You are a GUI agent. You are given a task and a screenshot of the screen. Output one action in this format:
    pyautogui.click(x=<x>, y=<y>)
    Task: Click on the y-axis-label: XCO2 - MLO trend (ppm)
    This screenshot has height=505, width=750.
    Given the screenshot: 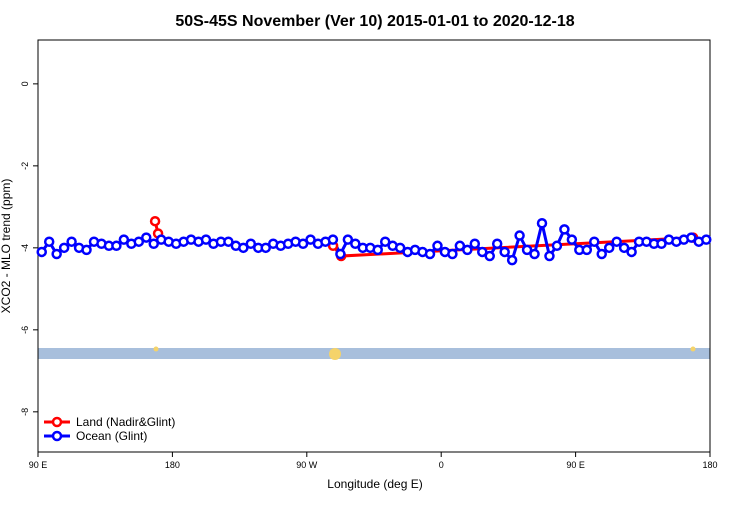 What is the action you would take?
    pyautogui.click(x=6, y=246)
    